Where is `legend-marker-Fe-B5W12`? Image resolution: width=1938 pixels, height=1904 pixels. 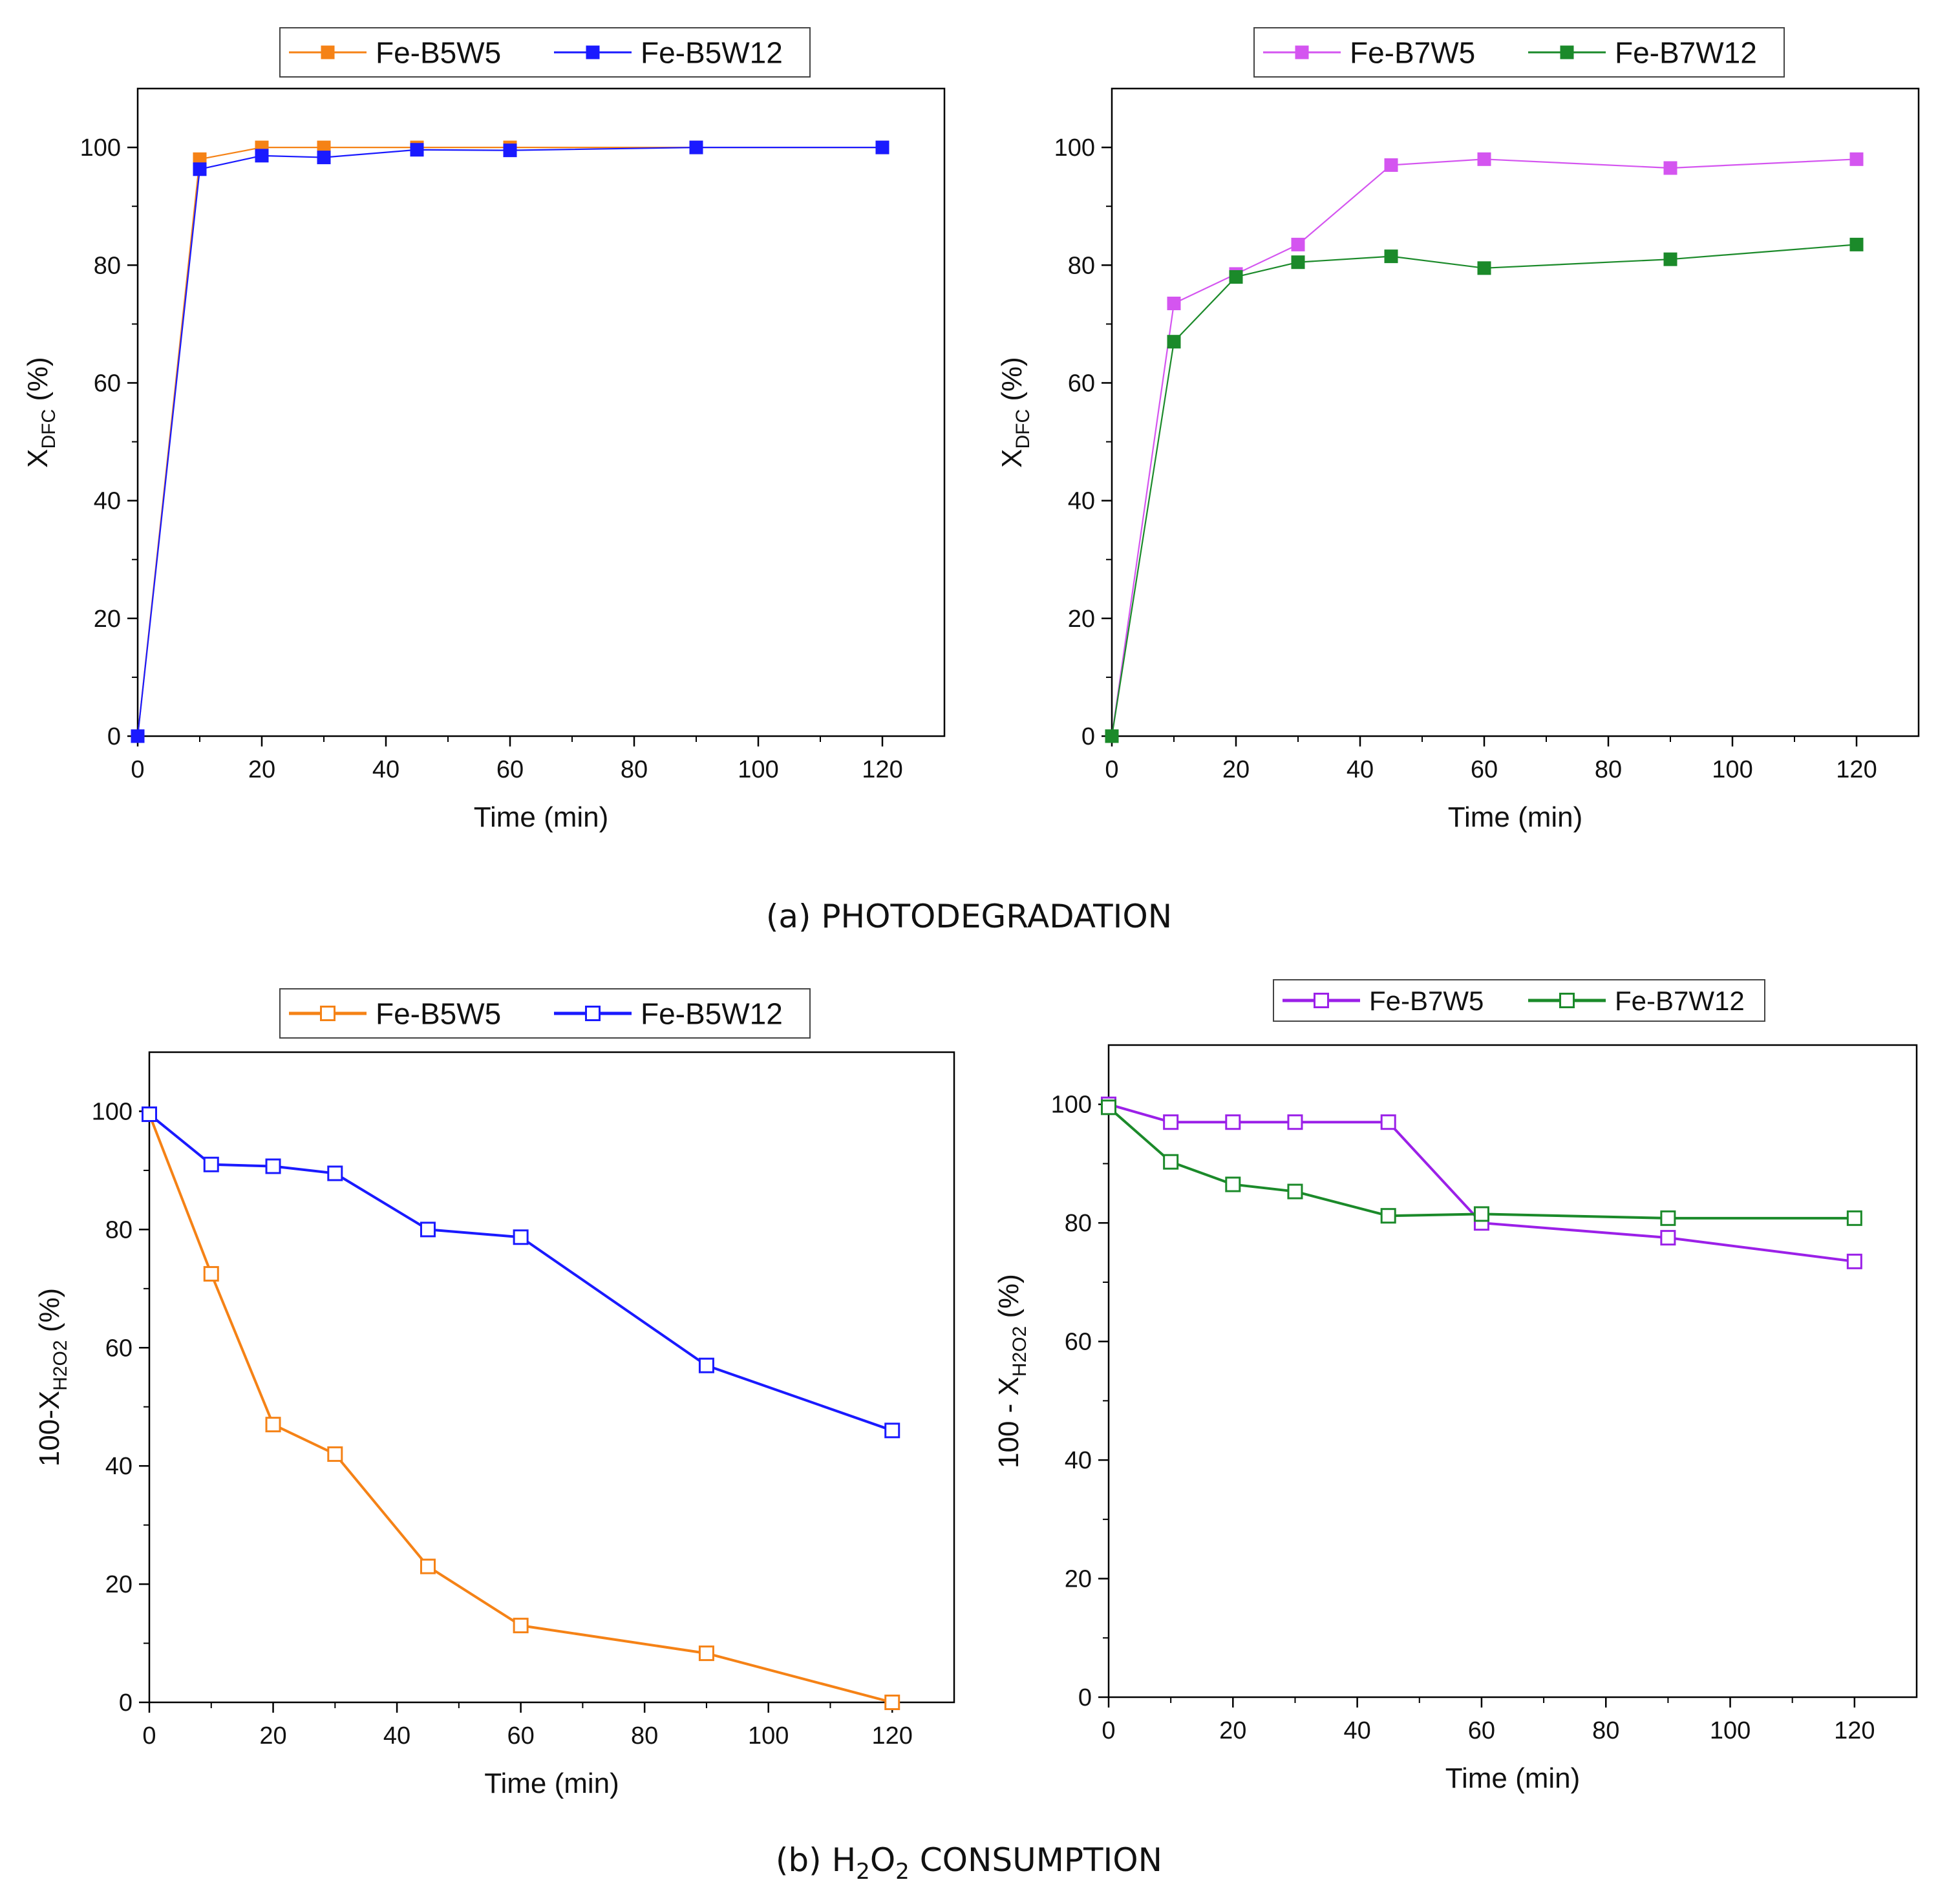 legend-marker-Fe-B5W12 is located at coordinates (593, 1013).